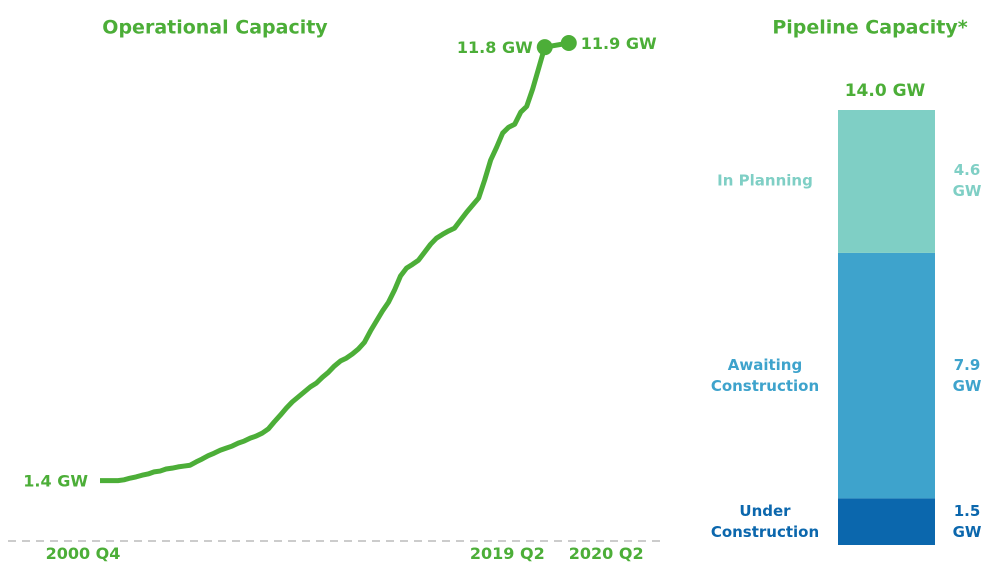 The image size is (1003, 567). What do you see at coordinates (215, 27) in the screenshot?
I see `chart-title: Operational Capacity` at bounding box center [215, 27].